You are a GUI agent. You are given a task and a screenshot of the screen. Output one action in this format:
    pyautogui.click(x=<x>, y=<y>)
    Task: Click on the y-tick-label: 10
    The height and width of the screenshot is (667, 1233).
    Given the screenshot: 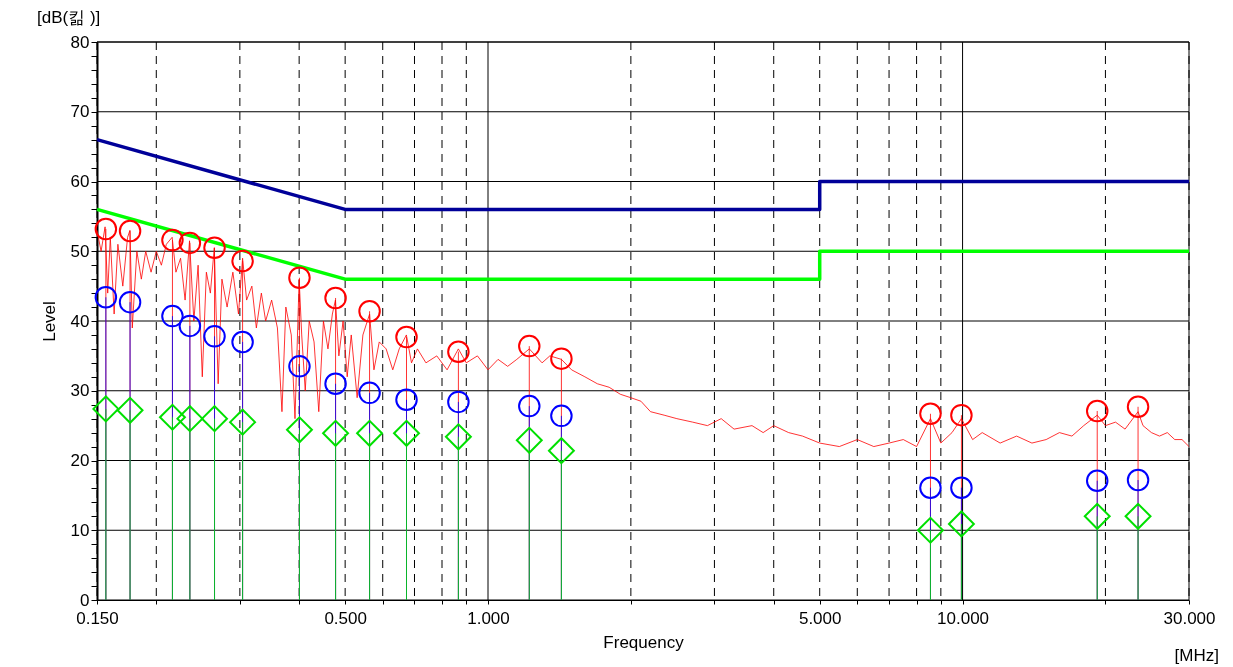 What is the action you would take?
    pyautogui.click(x=80, y=530)
    